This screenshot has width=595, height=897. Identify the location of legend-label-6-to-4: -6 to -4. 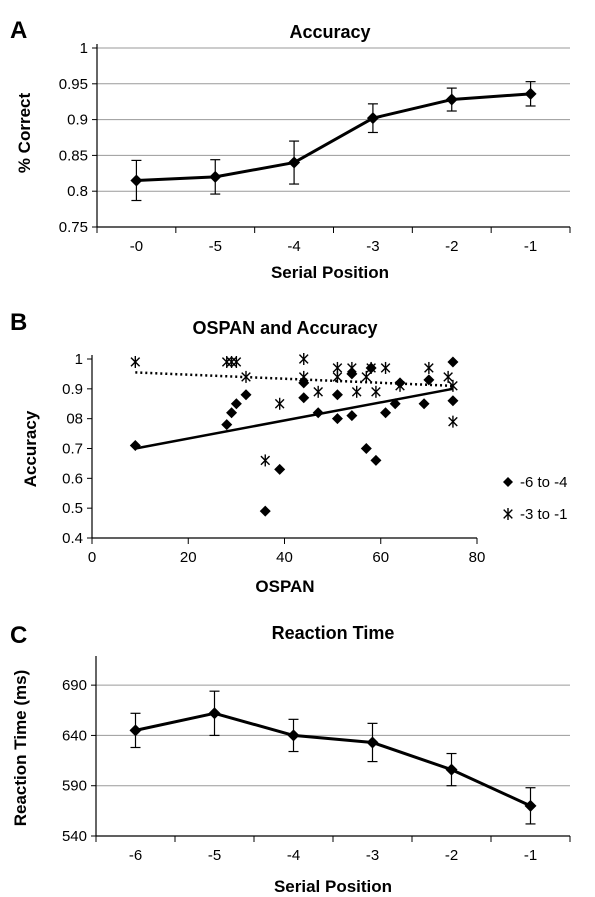
(544, 482).